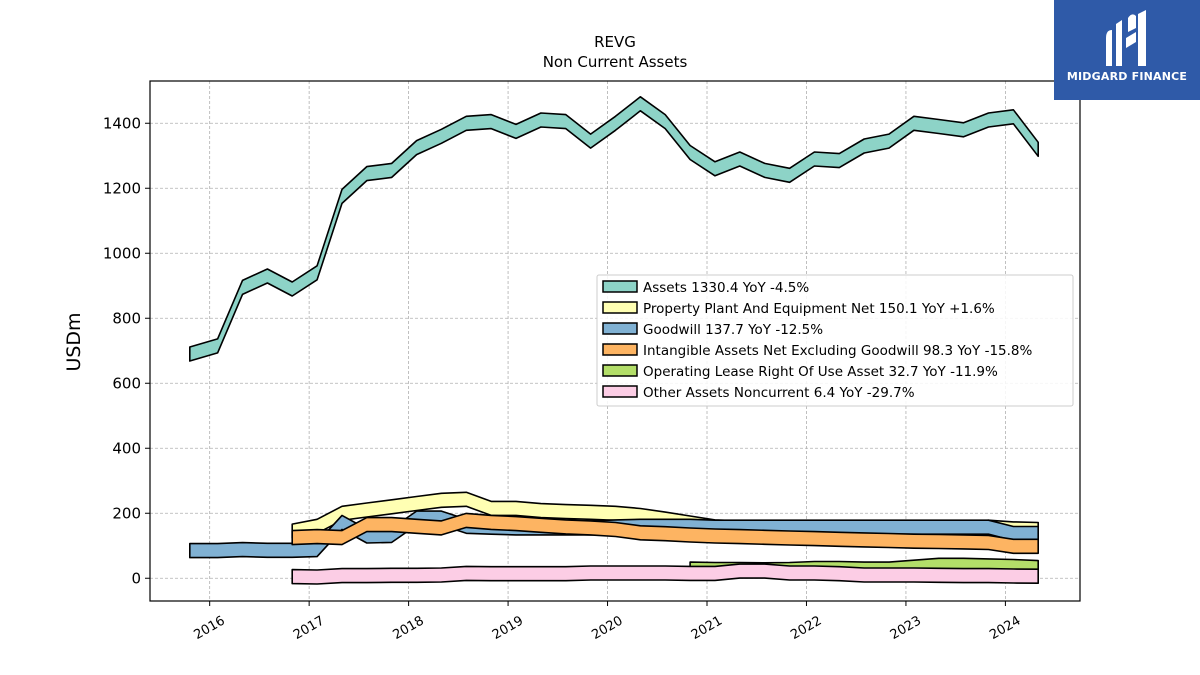 The width and height of the screenshot is (1200, 675). I want to click on legend-swatch-other-assets-noncurrent, so click(620, 391).